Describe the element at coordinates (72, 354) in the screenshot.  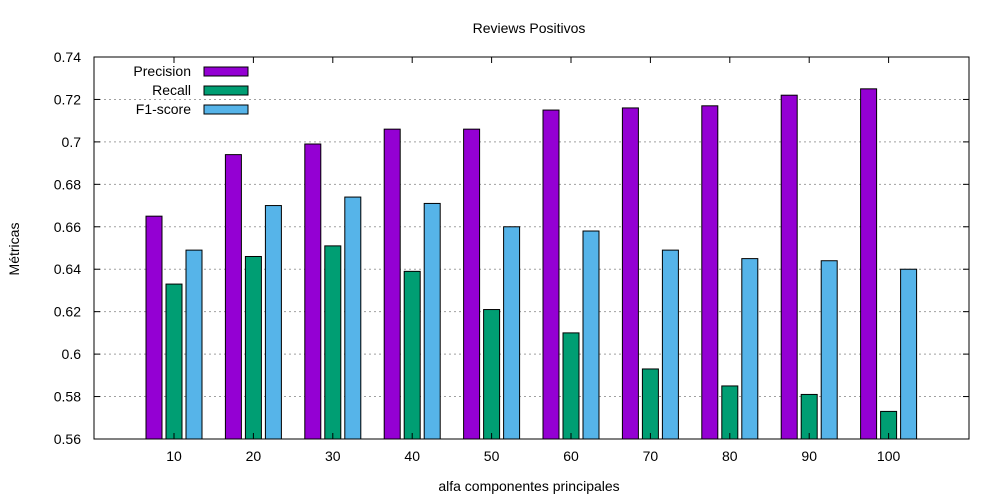
I see `y-tick-label: 0.6` at that location.